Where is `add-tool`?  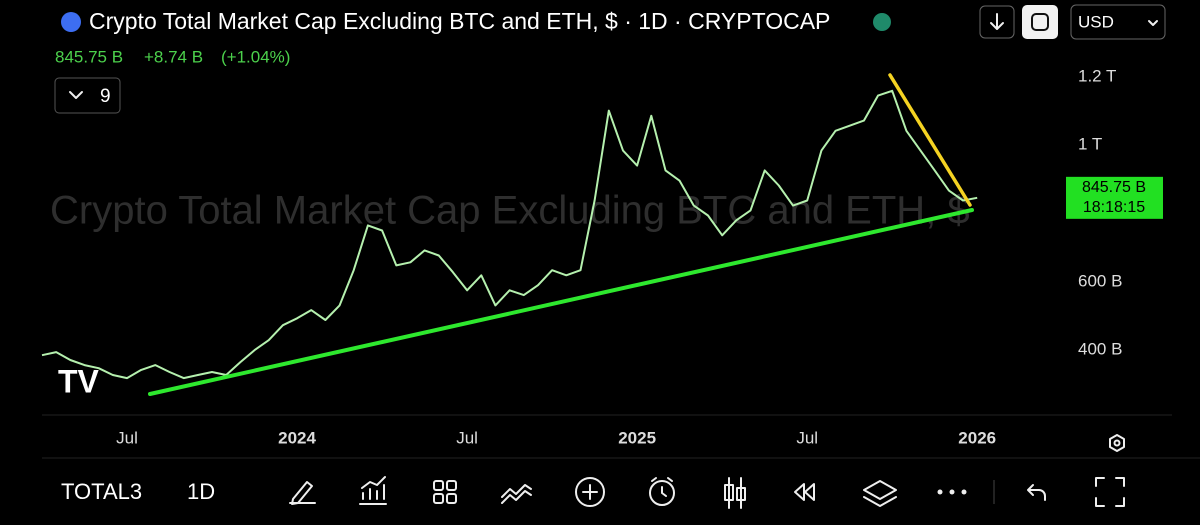 add-tool is located at coordinates (590, 492).